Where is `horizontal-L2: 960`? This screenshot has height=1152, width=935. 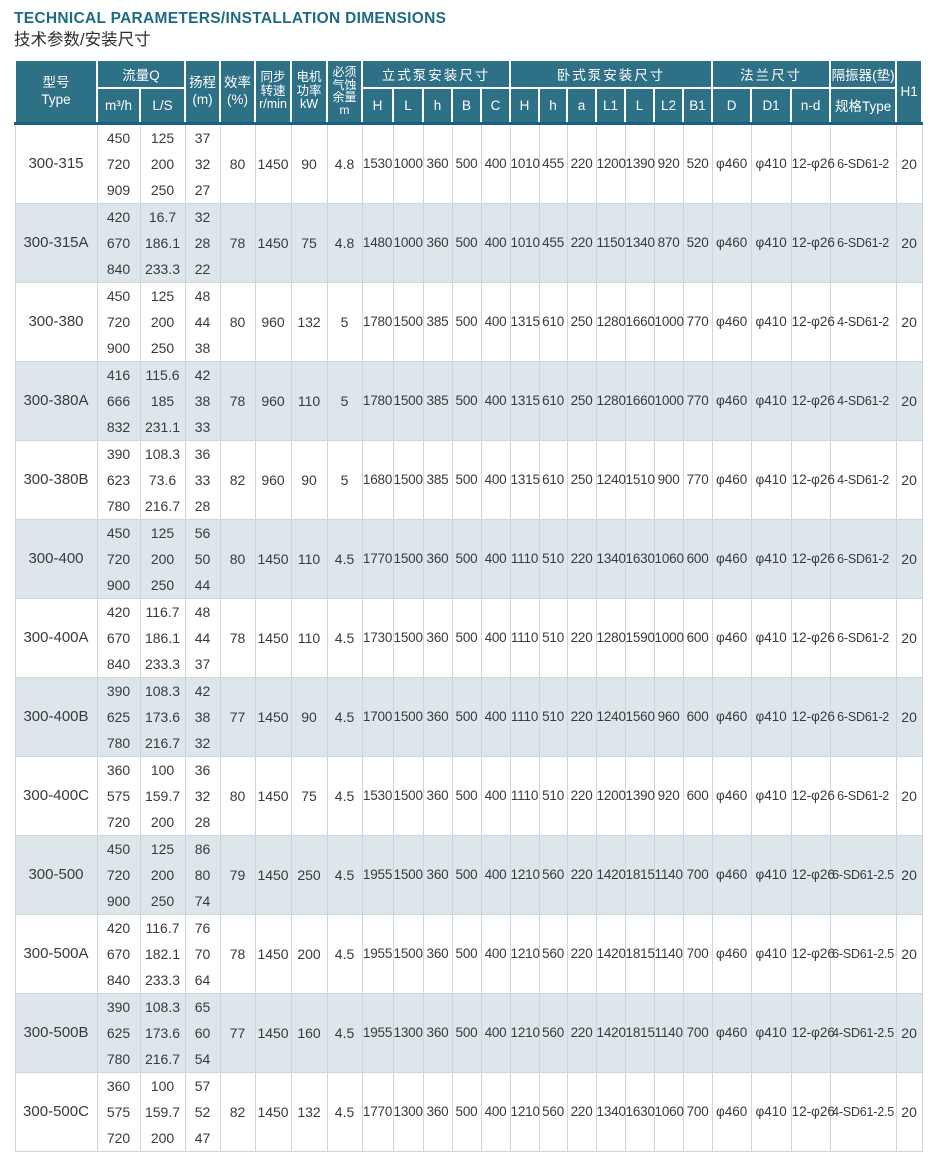
horizontal-L2: 960 is located at coordinates (668, 716).